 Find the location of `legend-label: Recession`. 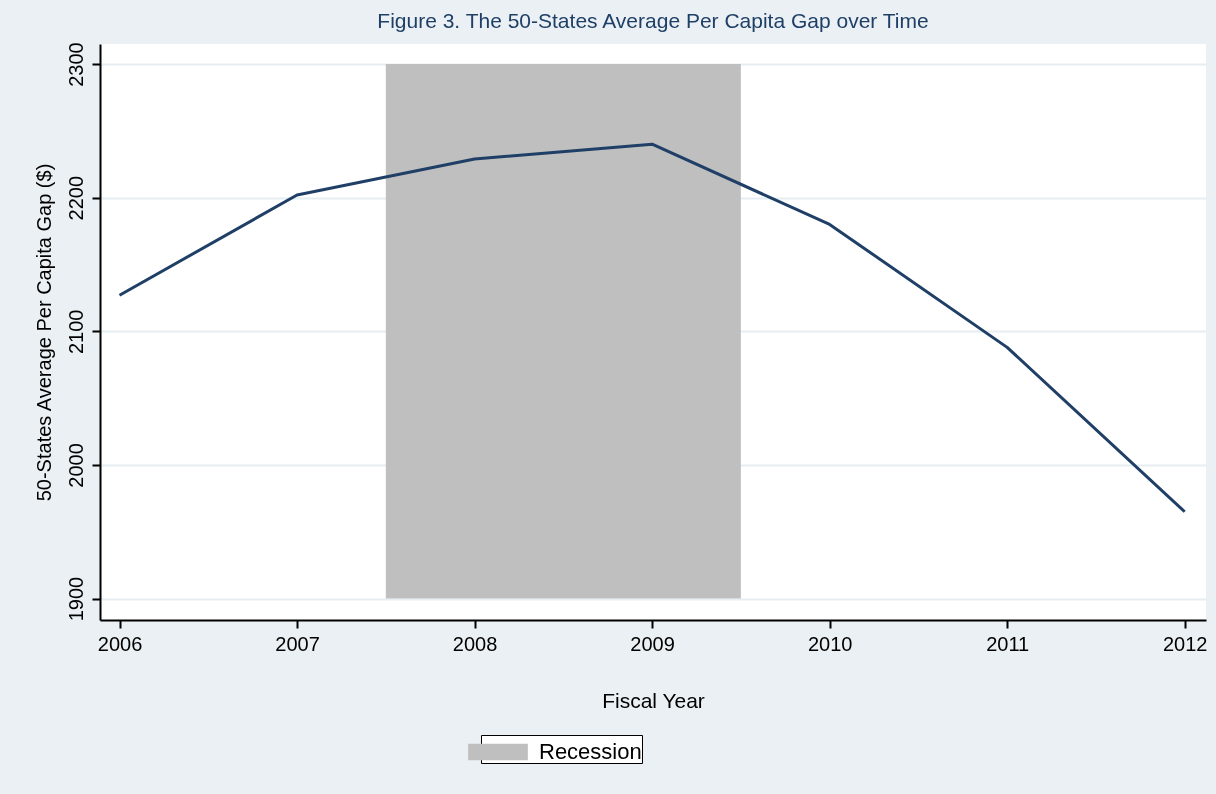

legend-label: Recession is located at coordinates (590, 751).